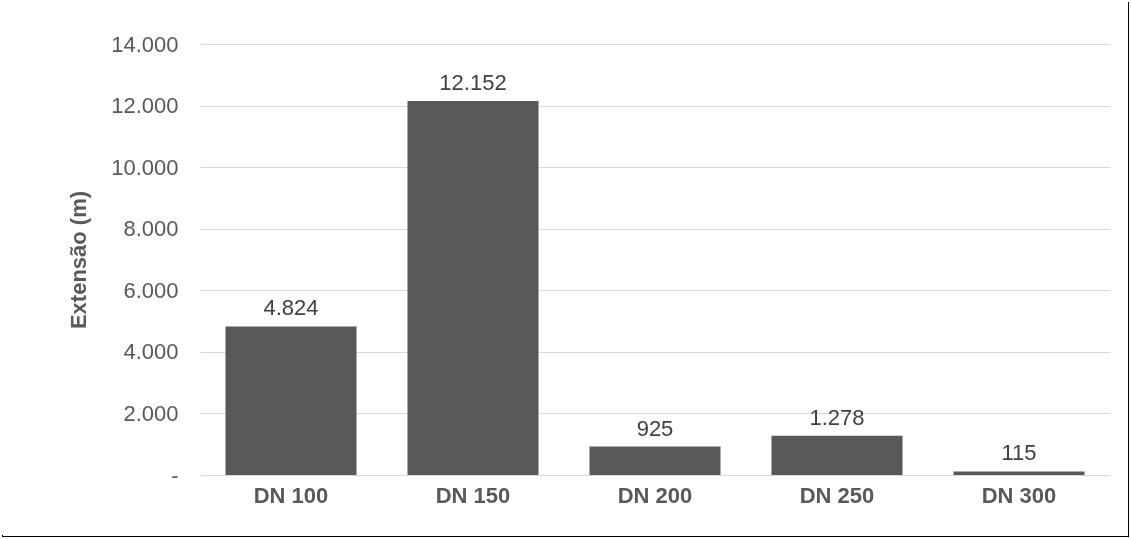 This screenshot has height=539, width=1131. I want to click on data-label: 925, so click(655, 428).